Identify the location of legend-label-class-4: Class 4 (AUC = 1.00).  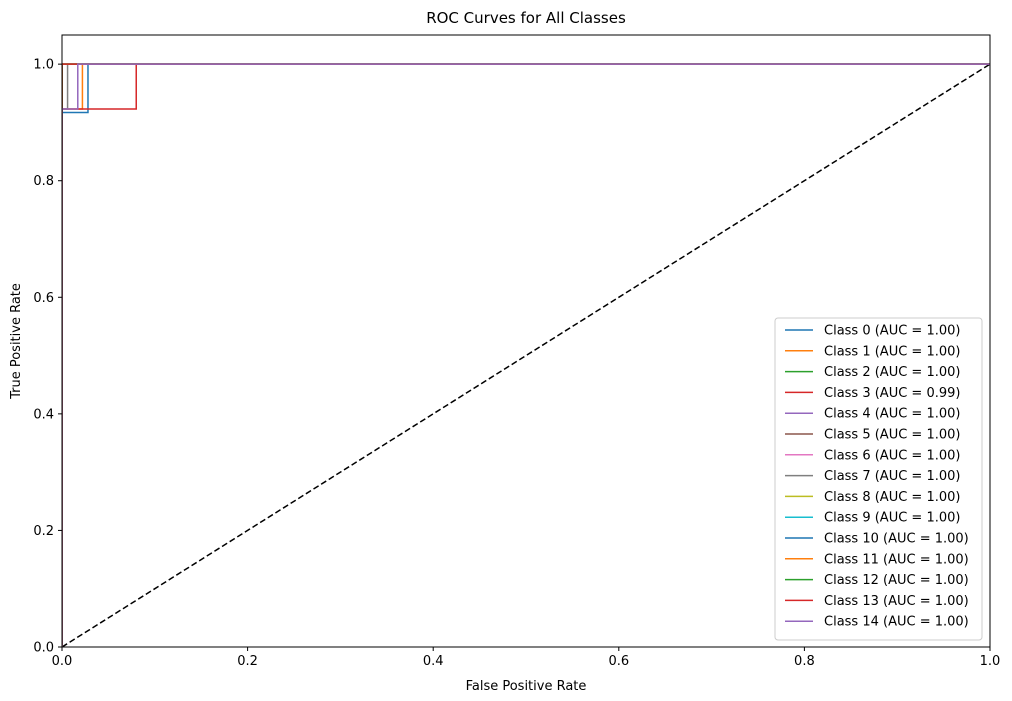
(892, 414).